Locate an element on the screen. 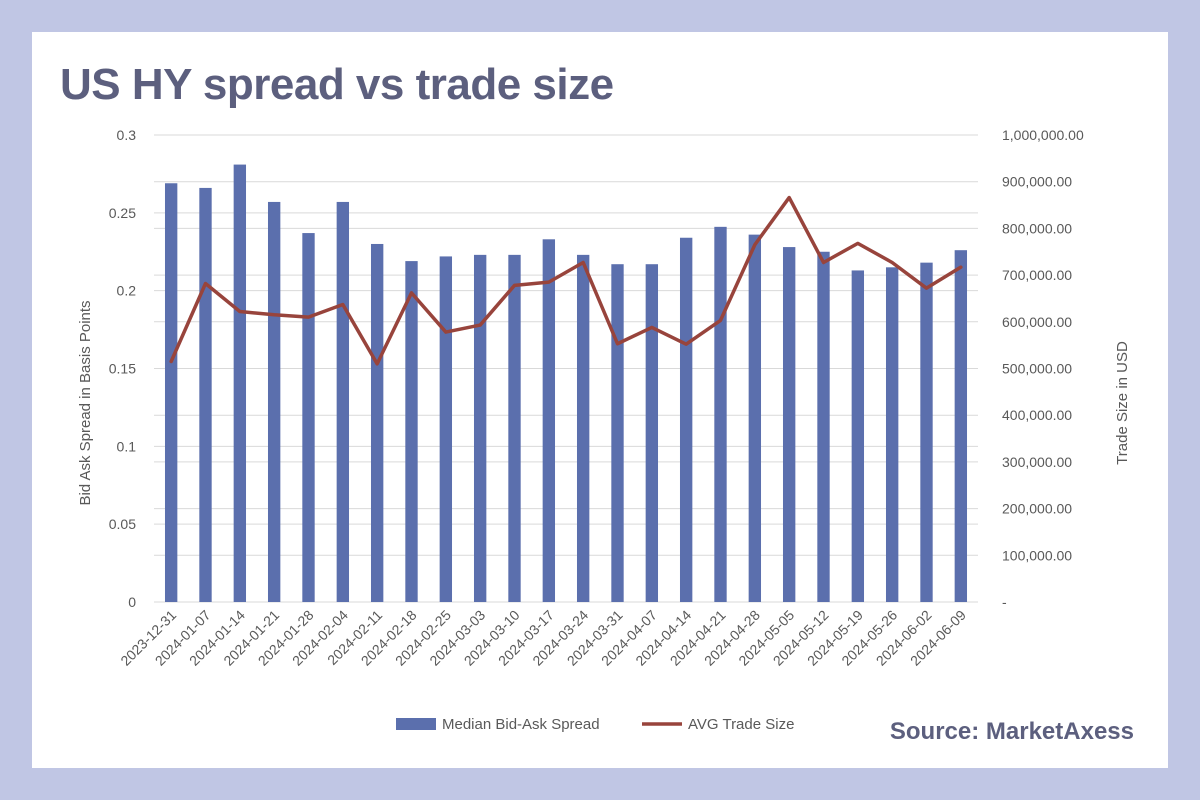 This screenshot has height=800, width=1200. y-tick-label: 0.05 is located at coordinates (122, 524).